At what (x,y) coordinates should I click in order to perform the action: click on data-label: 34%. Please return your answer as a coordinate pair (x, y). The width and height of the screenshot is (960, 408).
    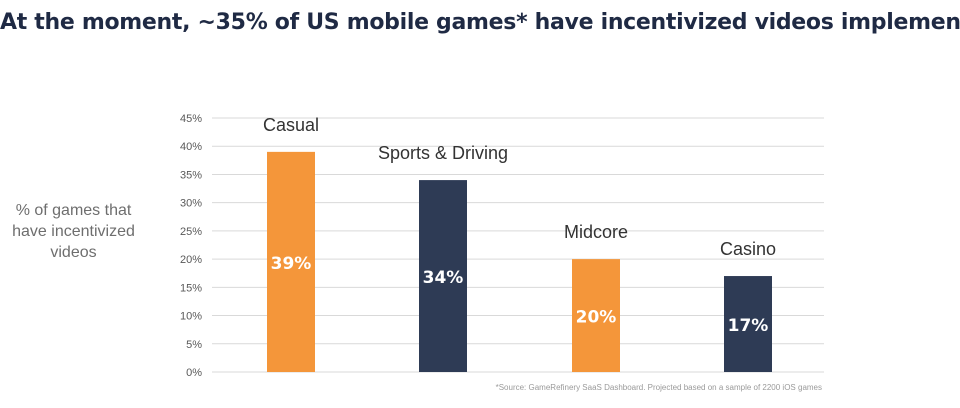
    Looking at the image, I should click on (443, 278).